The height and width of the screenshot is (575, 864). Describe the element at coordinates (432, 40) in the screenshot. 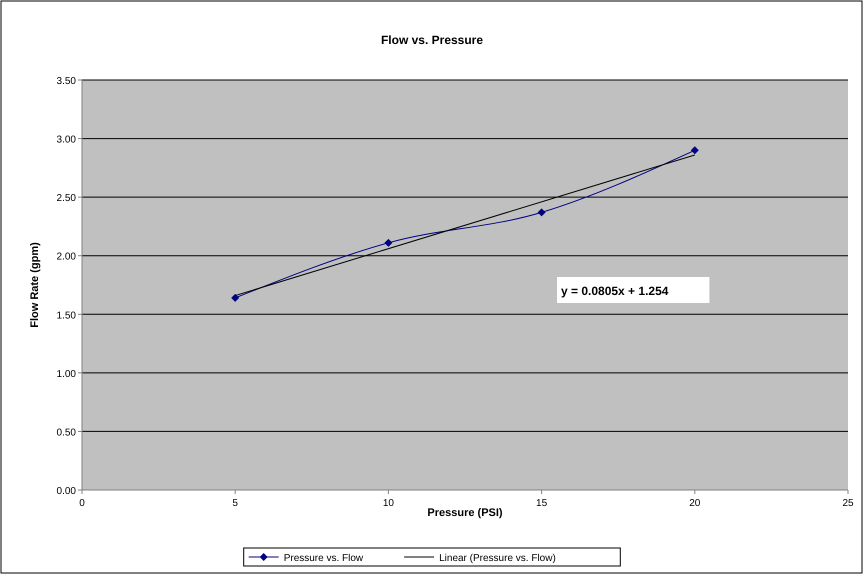

I see `chart-title: Flow vs. Pressure` at that location.